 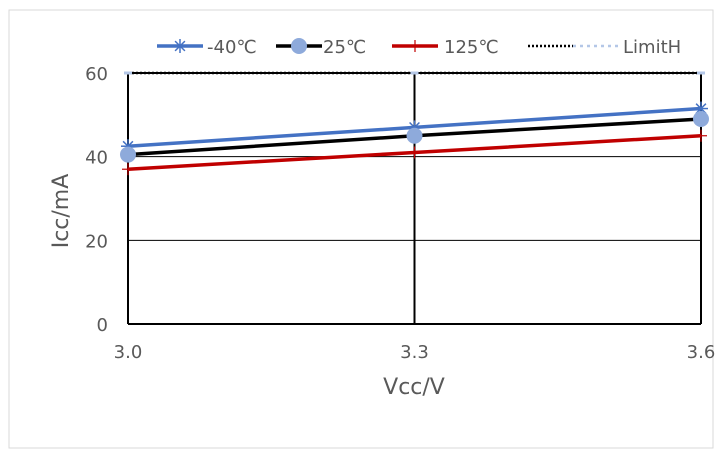 I want to click on y-tick-label: 60, so click(x=96, y=74).